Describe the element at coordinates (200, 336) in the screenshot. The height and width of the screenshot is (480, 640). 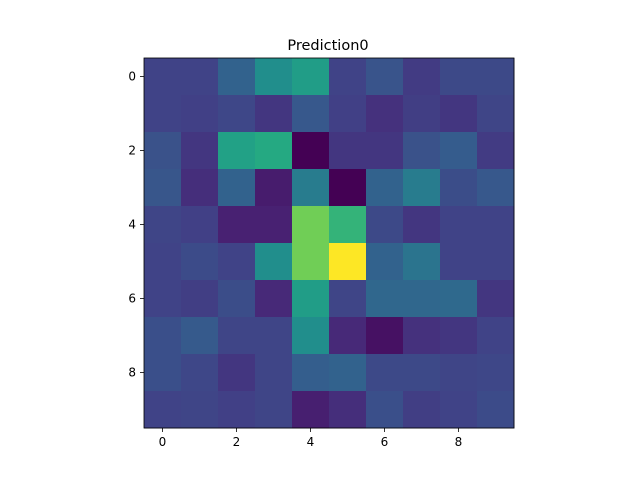
I see `heatmap-cell-r7-c1` at that location.